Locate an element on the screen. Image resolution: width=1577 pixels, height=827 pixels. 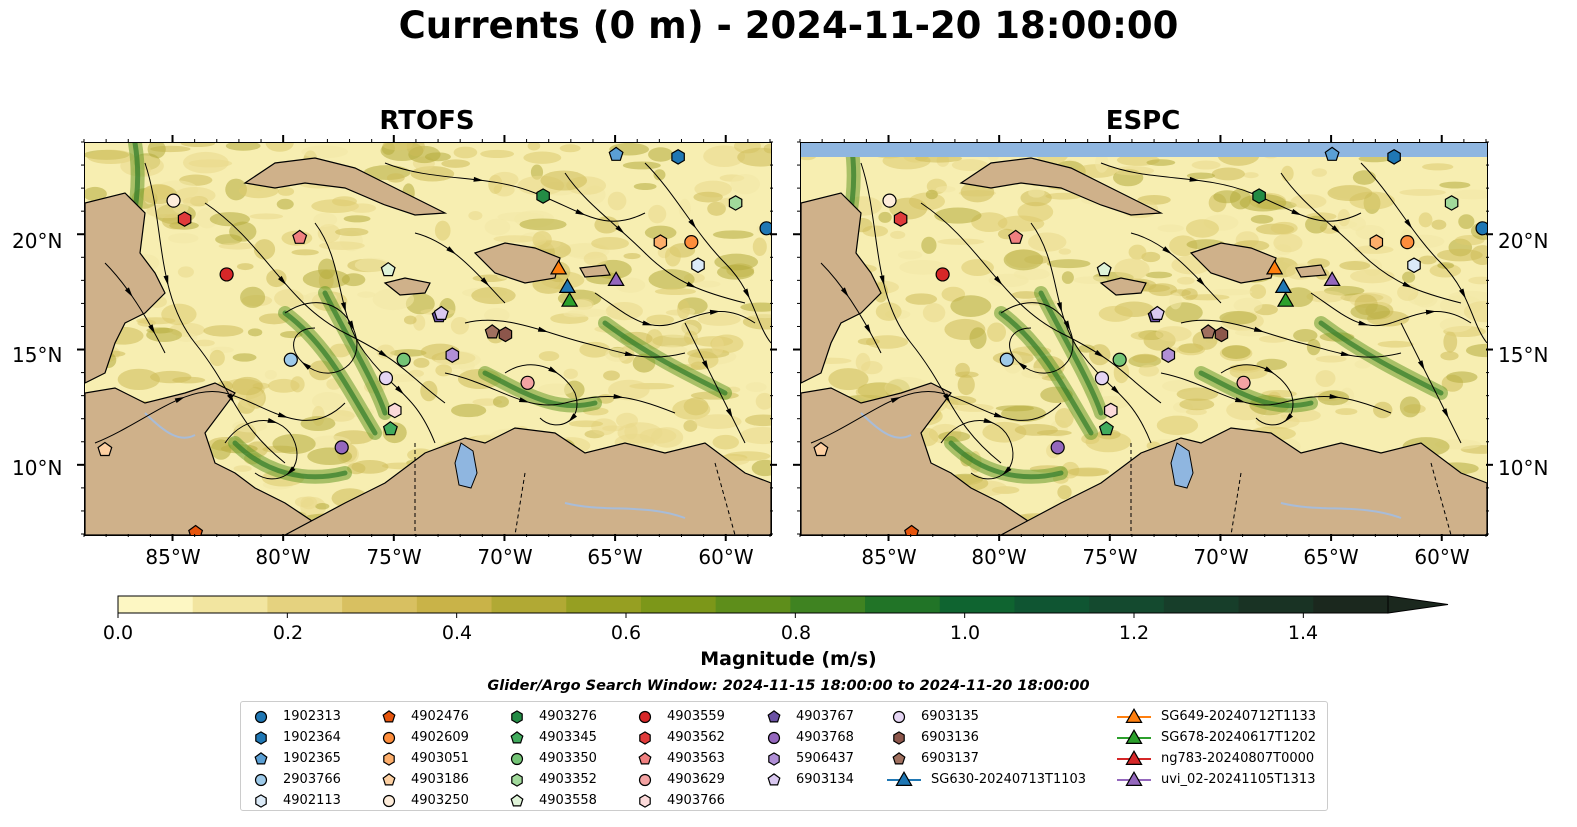
legend-item: 4903250 is located at coordinates (423, 800).